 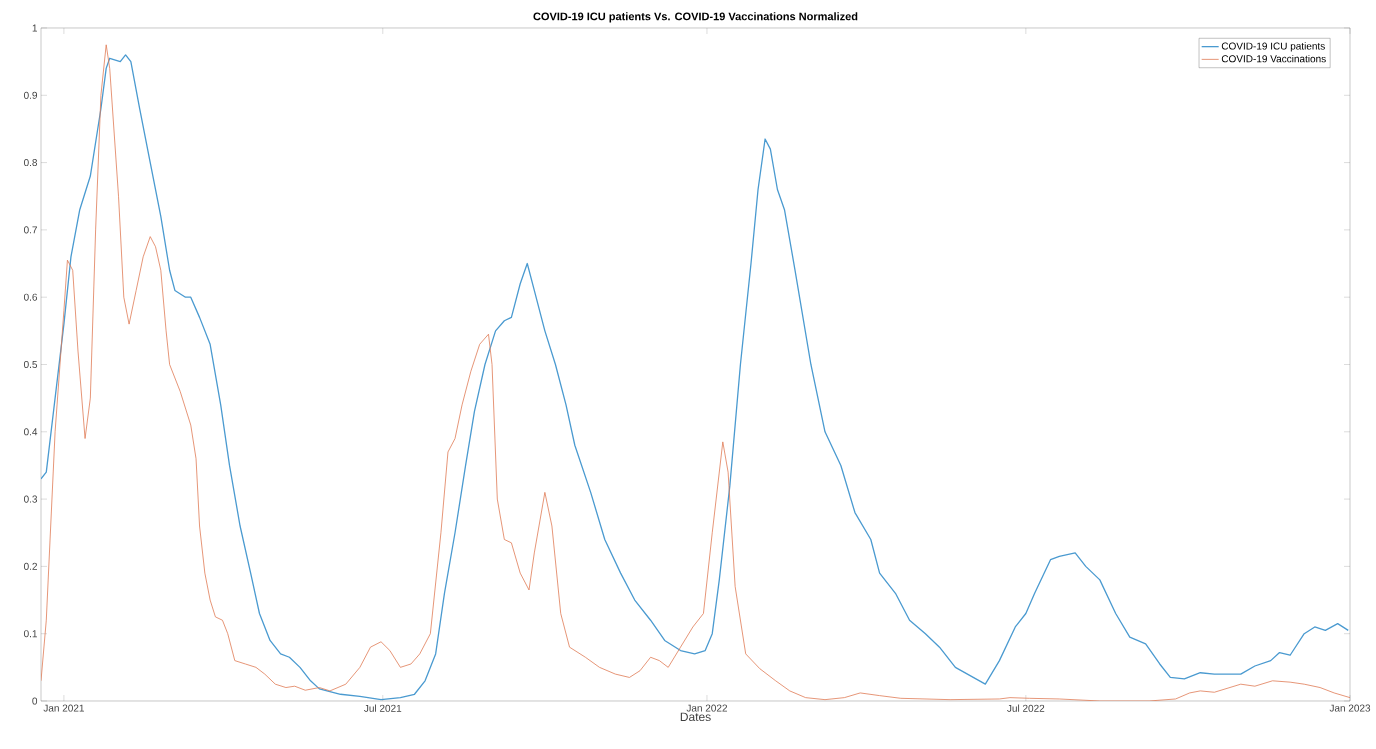 What do you see at coordinates (1273, 47) in the screenshot?
I see `legend-label: COVID-19 ICU patients` at bounding box center [1273, 47].